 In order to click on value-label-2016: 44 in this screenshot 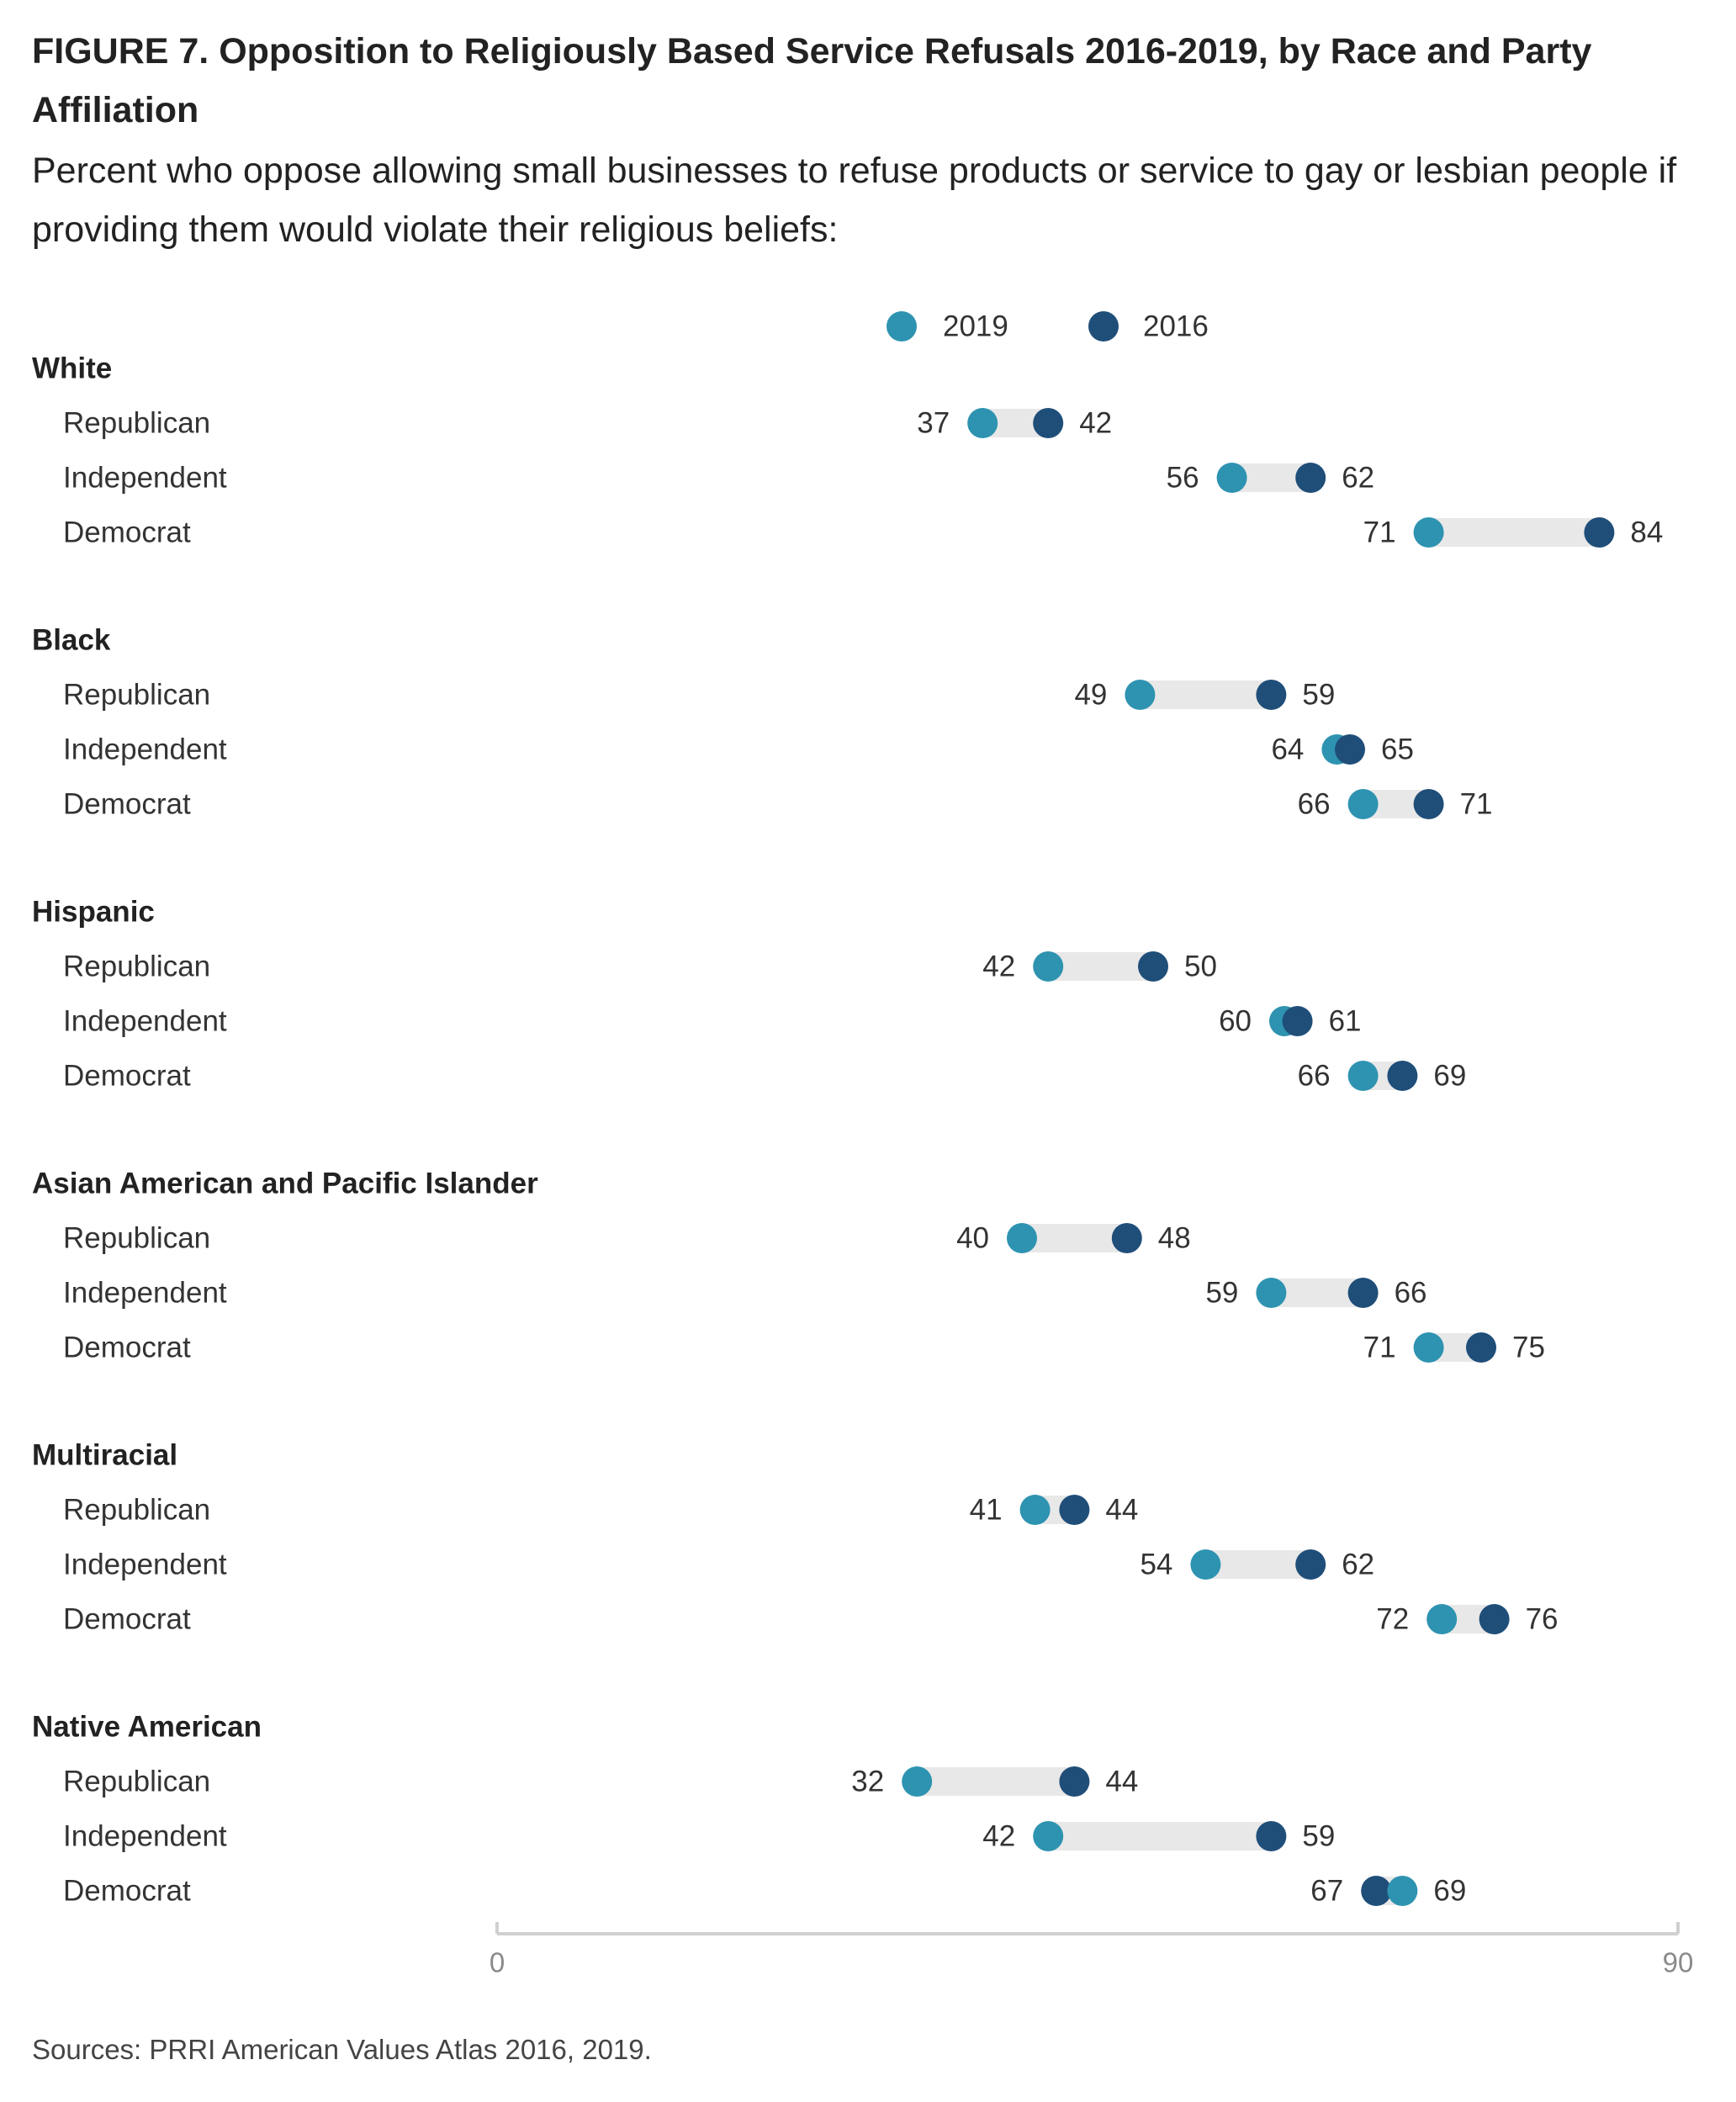, I will do `click(1121, 1782)`.